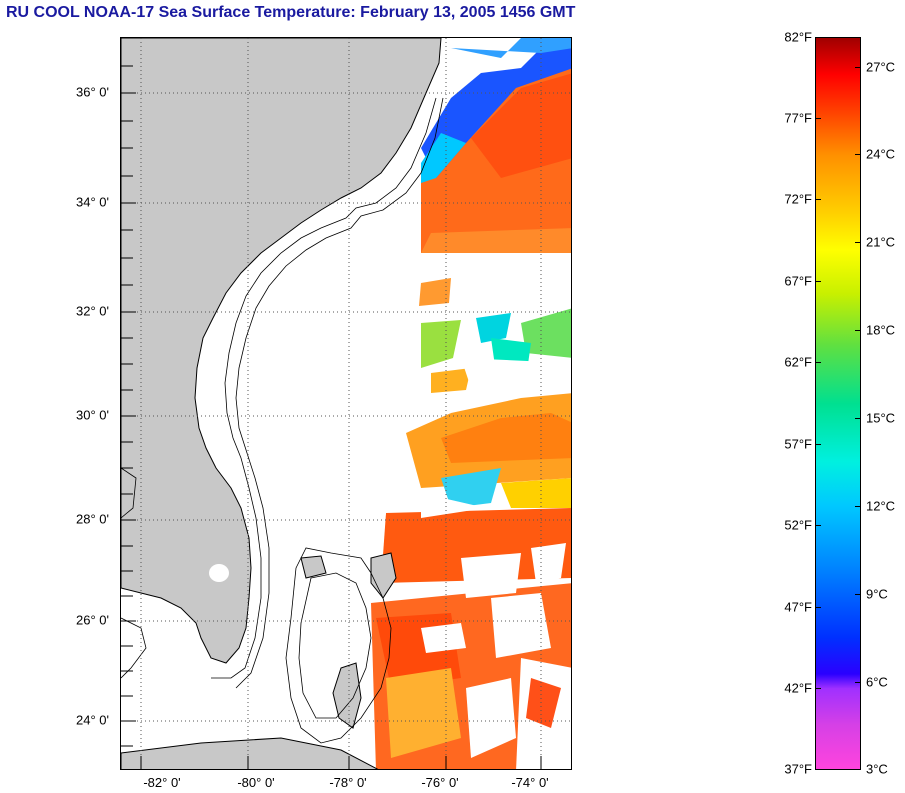 The width and height of the screenshot is (905, 793). What do you see at coordinates (92, 519) in the screenshot?
I see `lat-label-28: 28° 0'` at bounding box center [92, 519].